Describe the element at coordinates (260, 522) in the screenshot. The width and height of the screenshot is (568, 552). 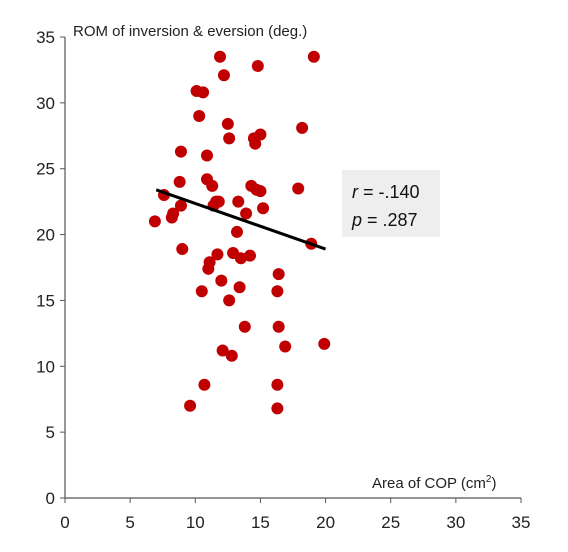
I see `x-tick-label: 15` at that location.